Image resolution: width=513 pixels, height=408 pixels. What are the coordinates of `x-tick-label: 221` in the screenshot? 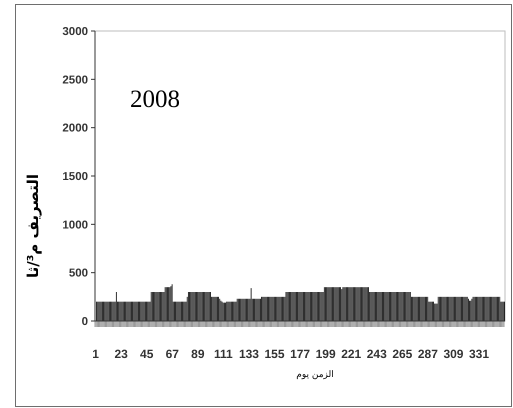 It's located at (351, 354).